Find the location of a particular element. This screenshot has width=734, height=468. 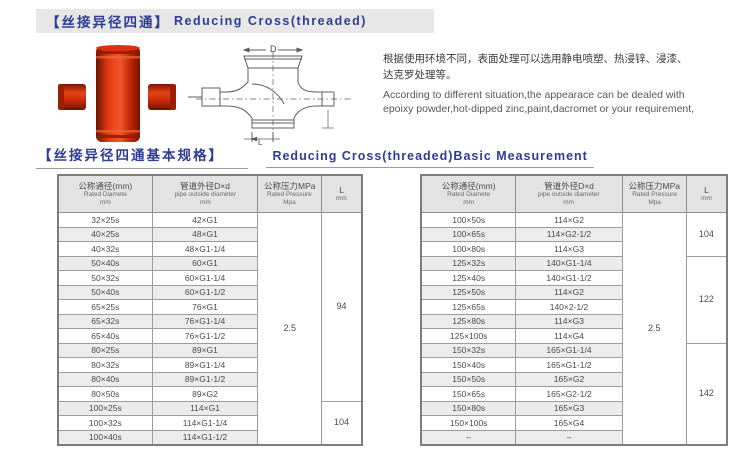

pipe-outside-diameter-cell: 114×G2-1/2 is located at coordinates (569, 234).